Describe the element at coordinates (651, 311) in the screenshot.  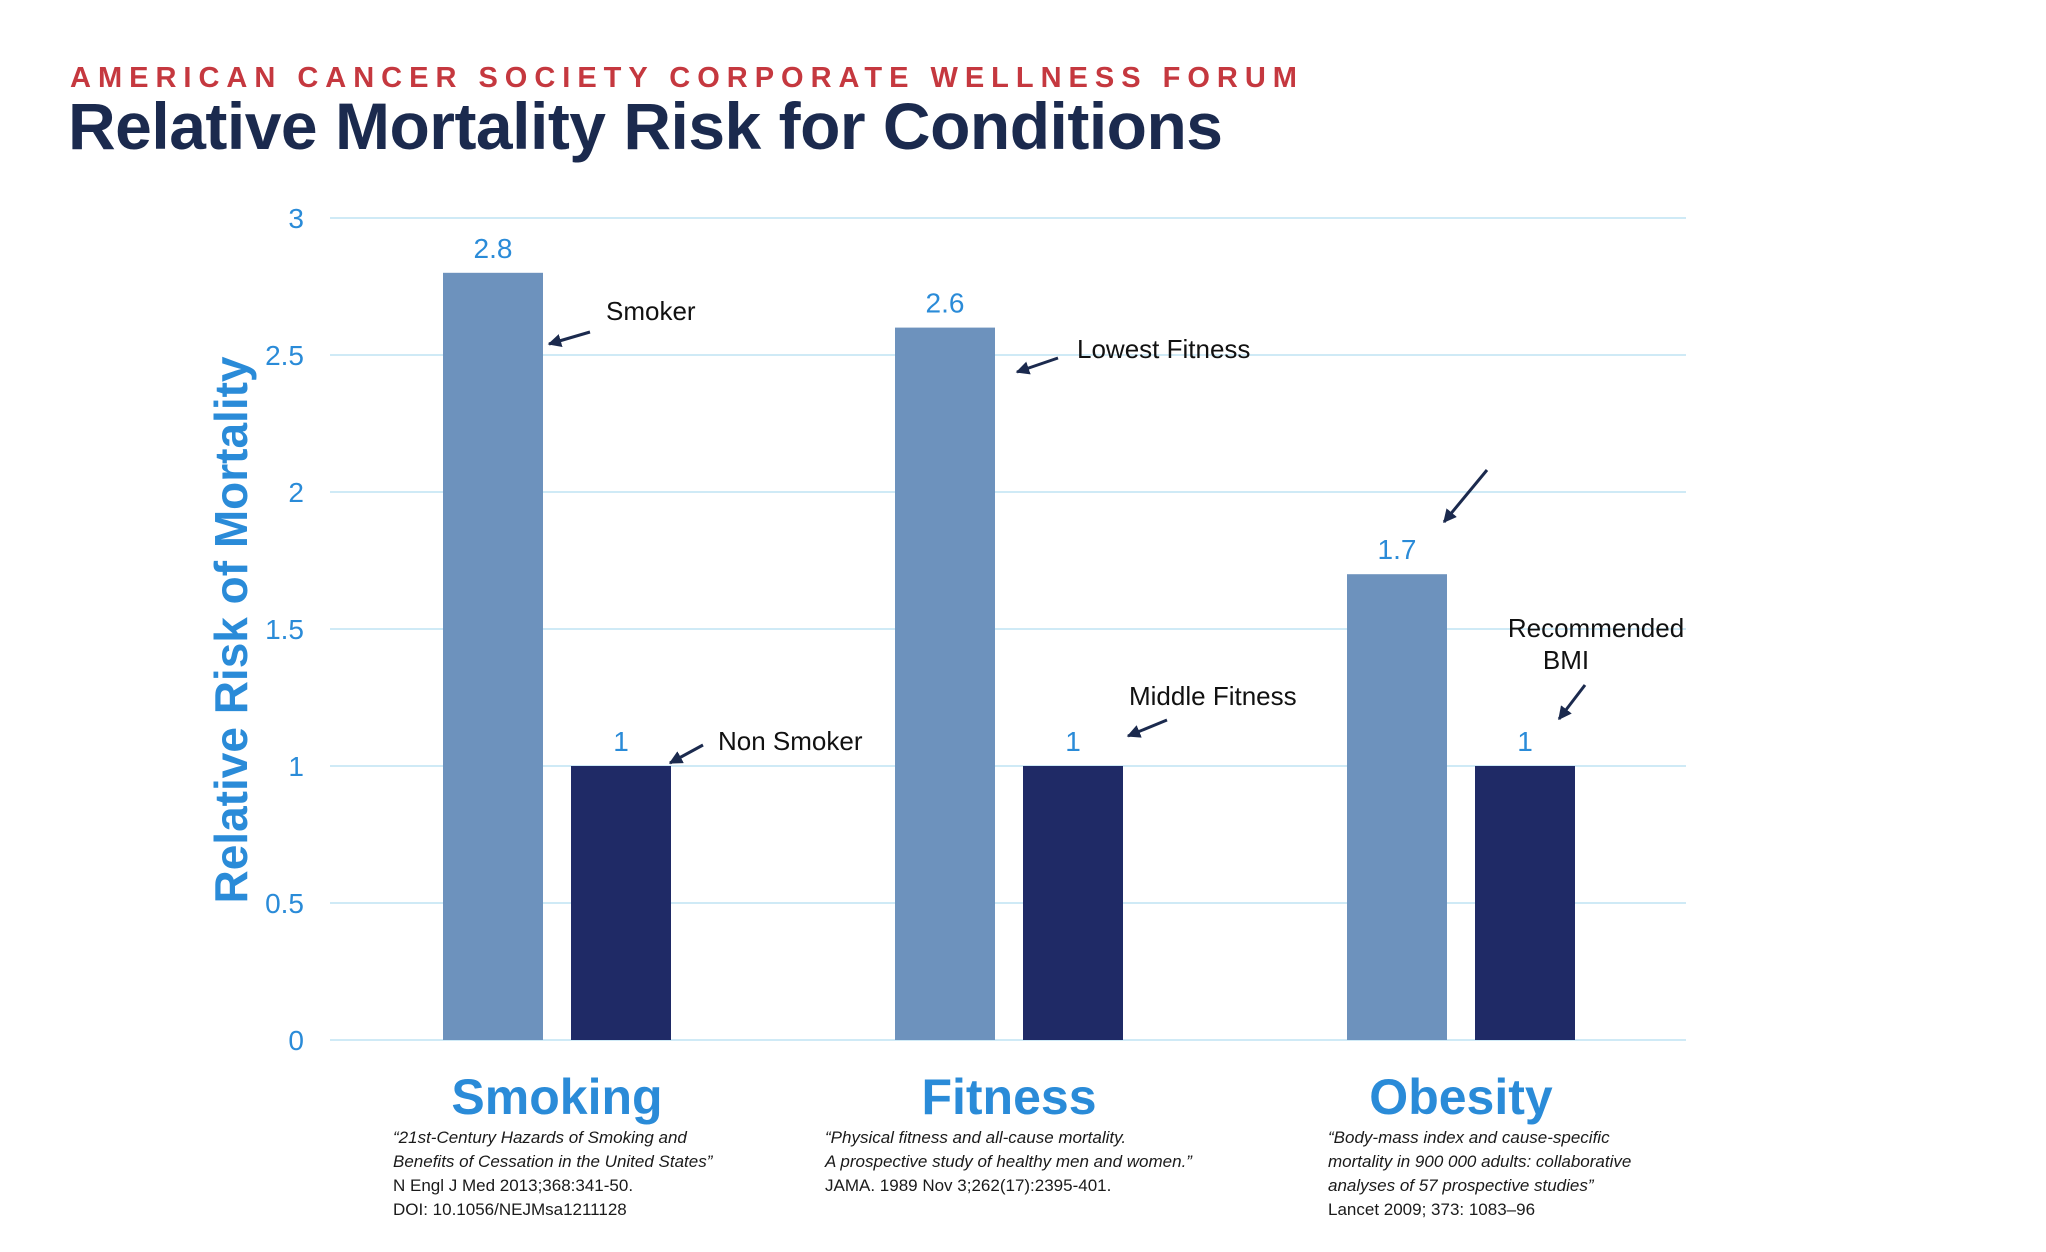
I see `annotation-label: Smoker` at that location.